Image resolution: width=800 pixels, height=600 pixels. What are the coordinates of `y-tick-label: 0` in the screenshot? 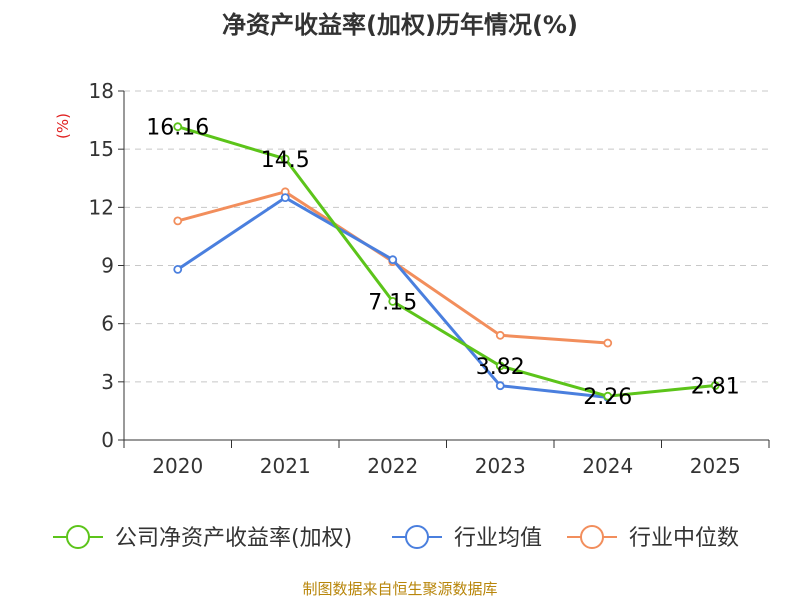 It's located at (107, 440).